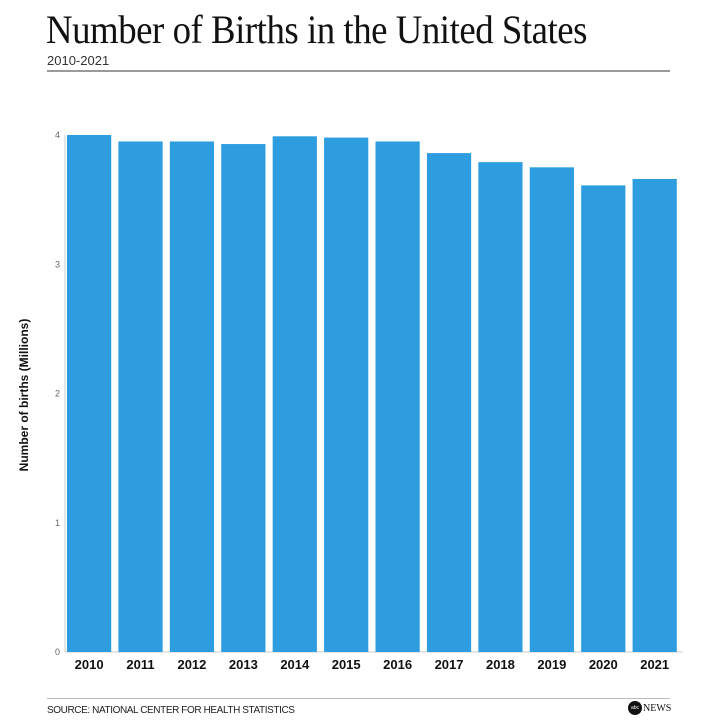  I want to click on bar-2021, so click(654, 415).